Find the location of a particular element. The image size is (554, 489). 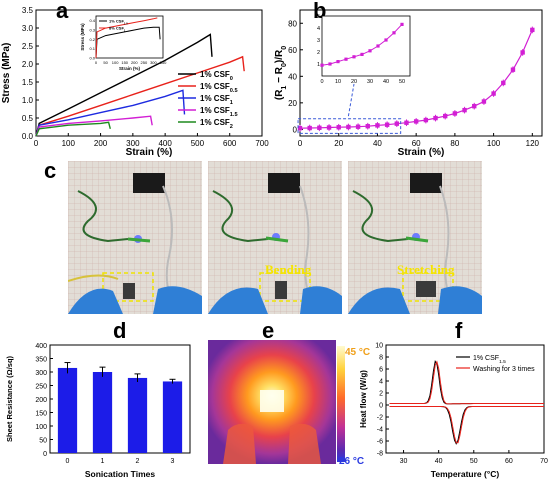

inset-x-tick-label: 150 is located at coordinates (124, 62).